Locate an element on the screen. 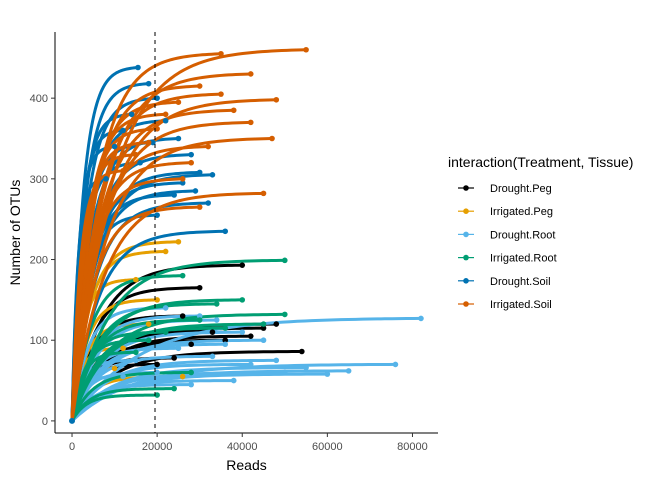  series-endpoints-irrigated-soil is located at coordinates (214, 128).